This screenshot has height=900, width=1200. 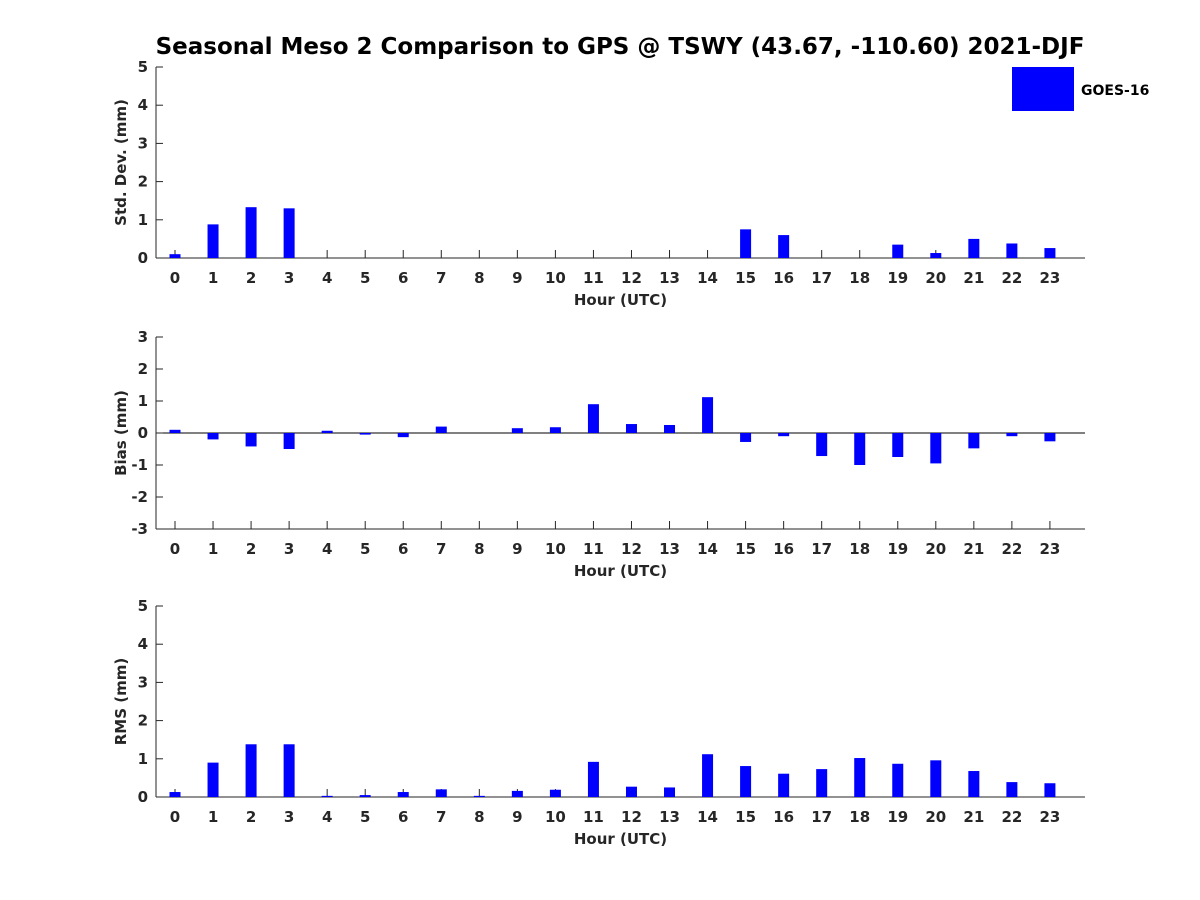 What do you see at coordinates (403, 278) in the screenshot?
I see `x-tick-label: 6` at bounding box center [403, 278].